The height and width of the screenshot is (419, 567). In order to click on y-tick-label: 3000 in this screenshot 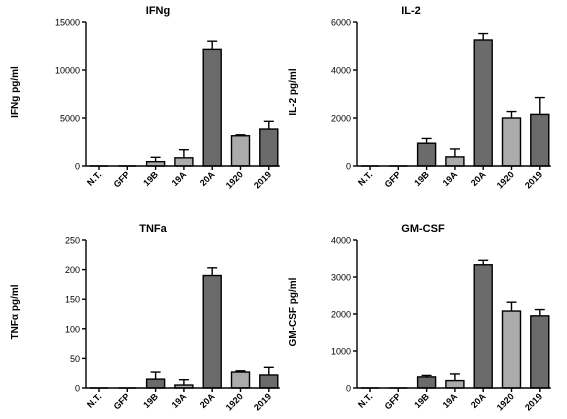, I will do `click(341, 278)`.